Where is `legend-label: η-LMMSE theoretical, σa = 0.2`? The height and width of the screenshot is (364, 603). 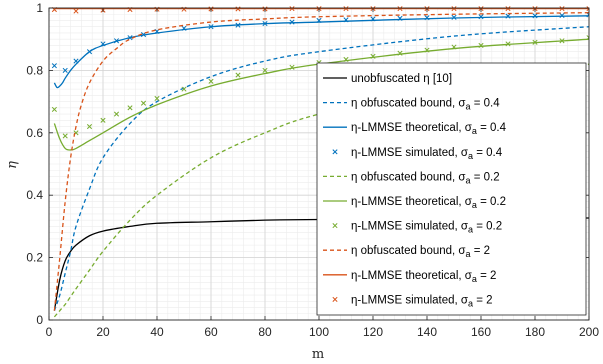 legend-label: η-LMMSE theoretical, σa = 0.2 is located at coordinates (428, 203).